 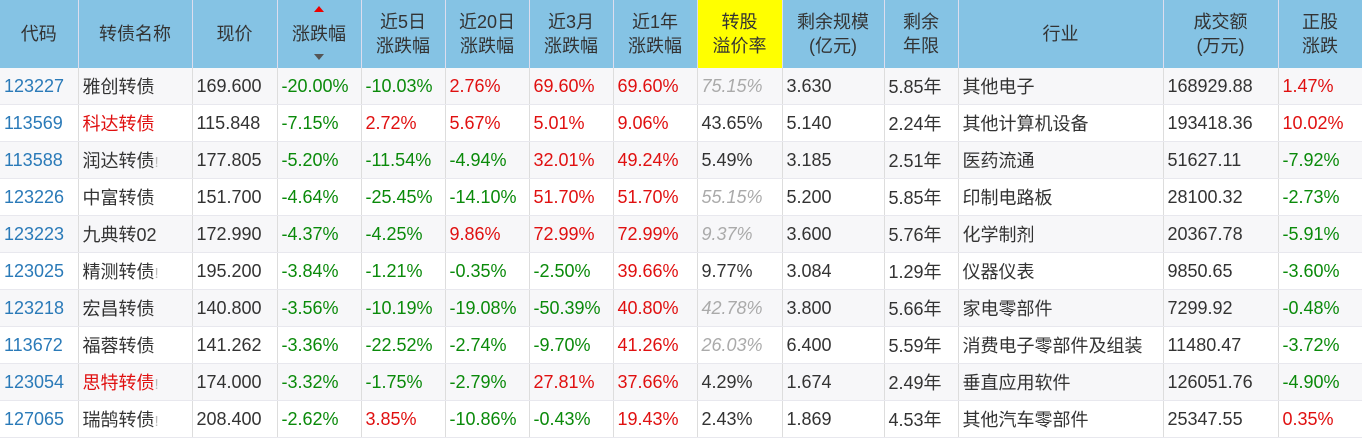 What do you see at coordinates (921, 34) in the screenshot?
I see `column-header-remaining-years: 剩余 年限` at bounding box center [921, 34].